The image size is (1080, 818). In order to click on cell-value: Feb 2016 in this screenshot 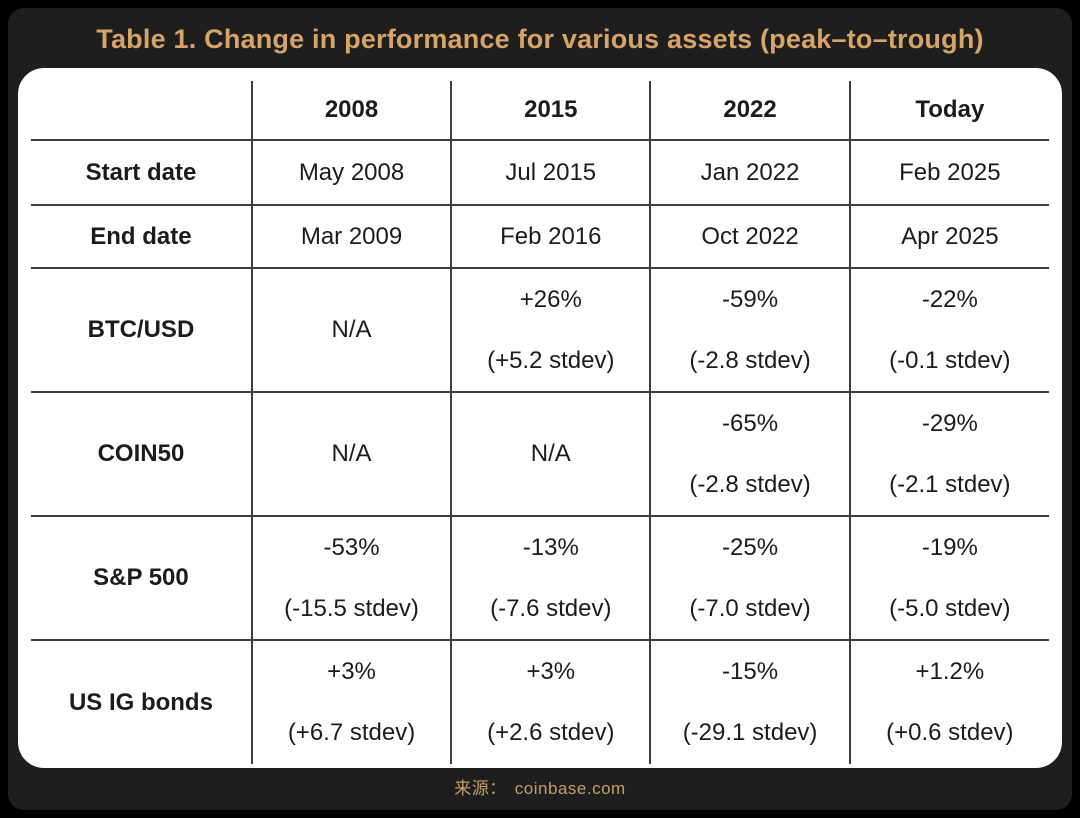, I will do `click(551, 236)`.